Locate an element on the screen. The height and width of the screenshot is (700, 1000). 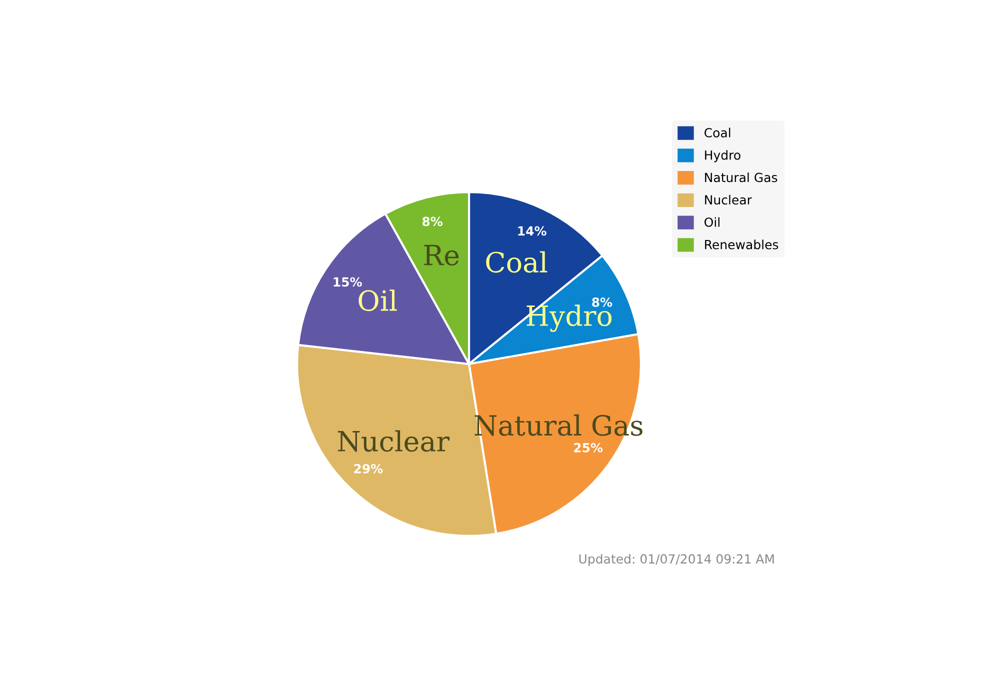
legend-label: Nuclear is located at coordinates (728, 199).